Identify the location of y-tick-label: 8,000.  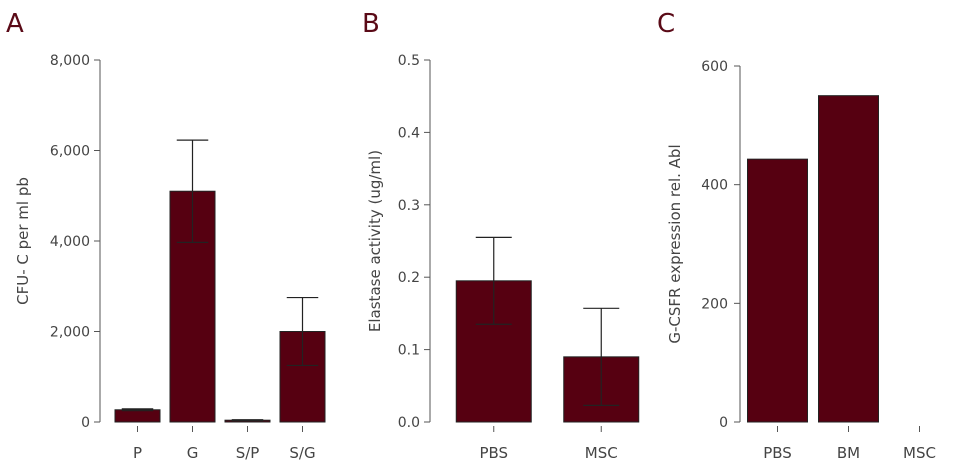
(70, 61).